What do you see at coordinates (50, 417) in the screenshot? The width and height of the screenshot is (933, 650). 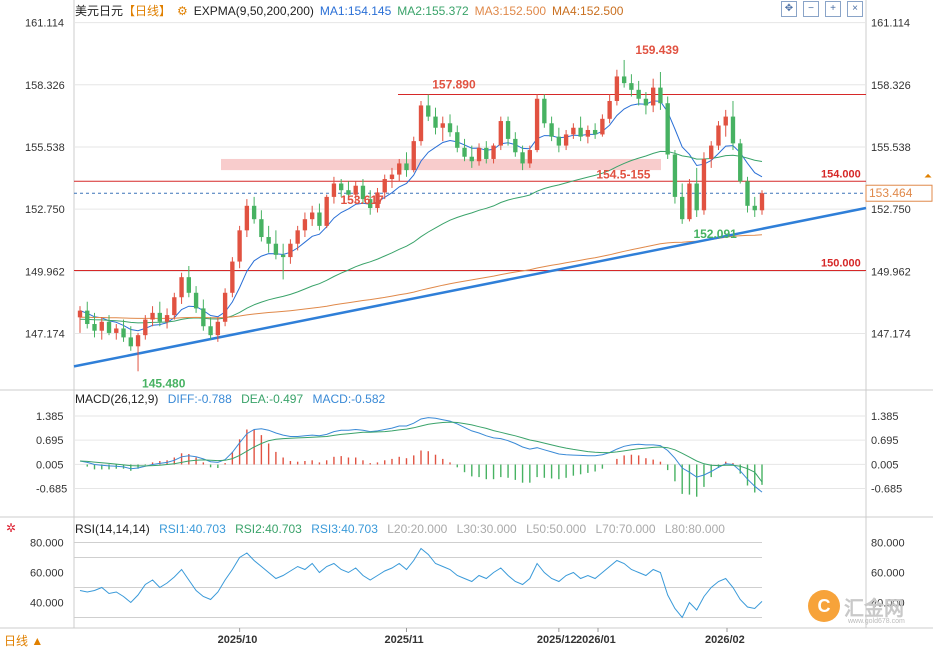 I see `macd-tick-left: 1.385` at bounding box center [50, 417].